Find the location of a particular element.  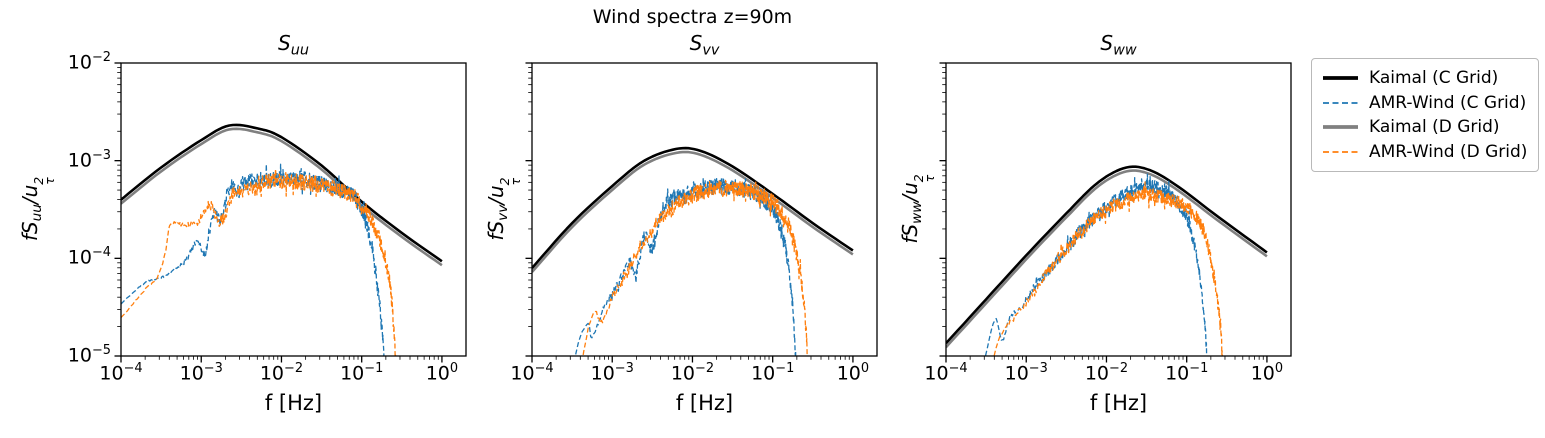

axis-ticks is located at coordinates (689, 212).